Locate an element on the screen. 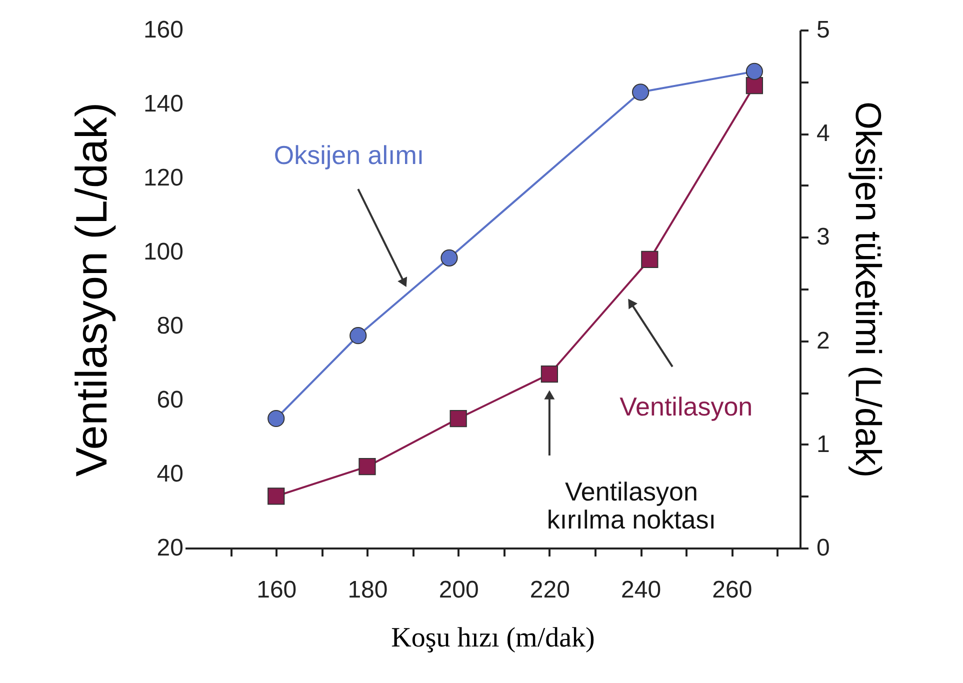  text: Ventilasyon is located at coordinates (686, 406).